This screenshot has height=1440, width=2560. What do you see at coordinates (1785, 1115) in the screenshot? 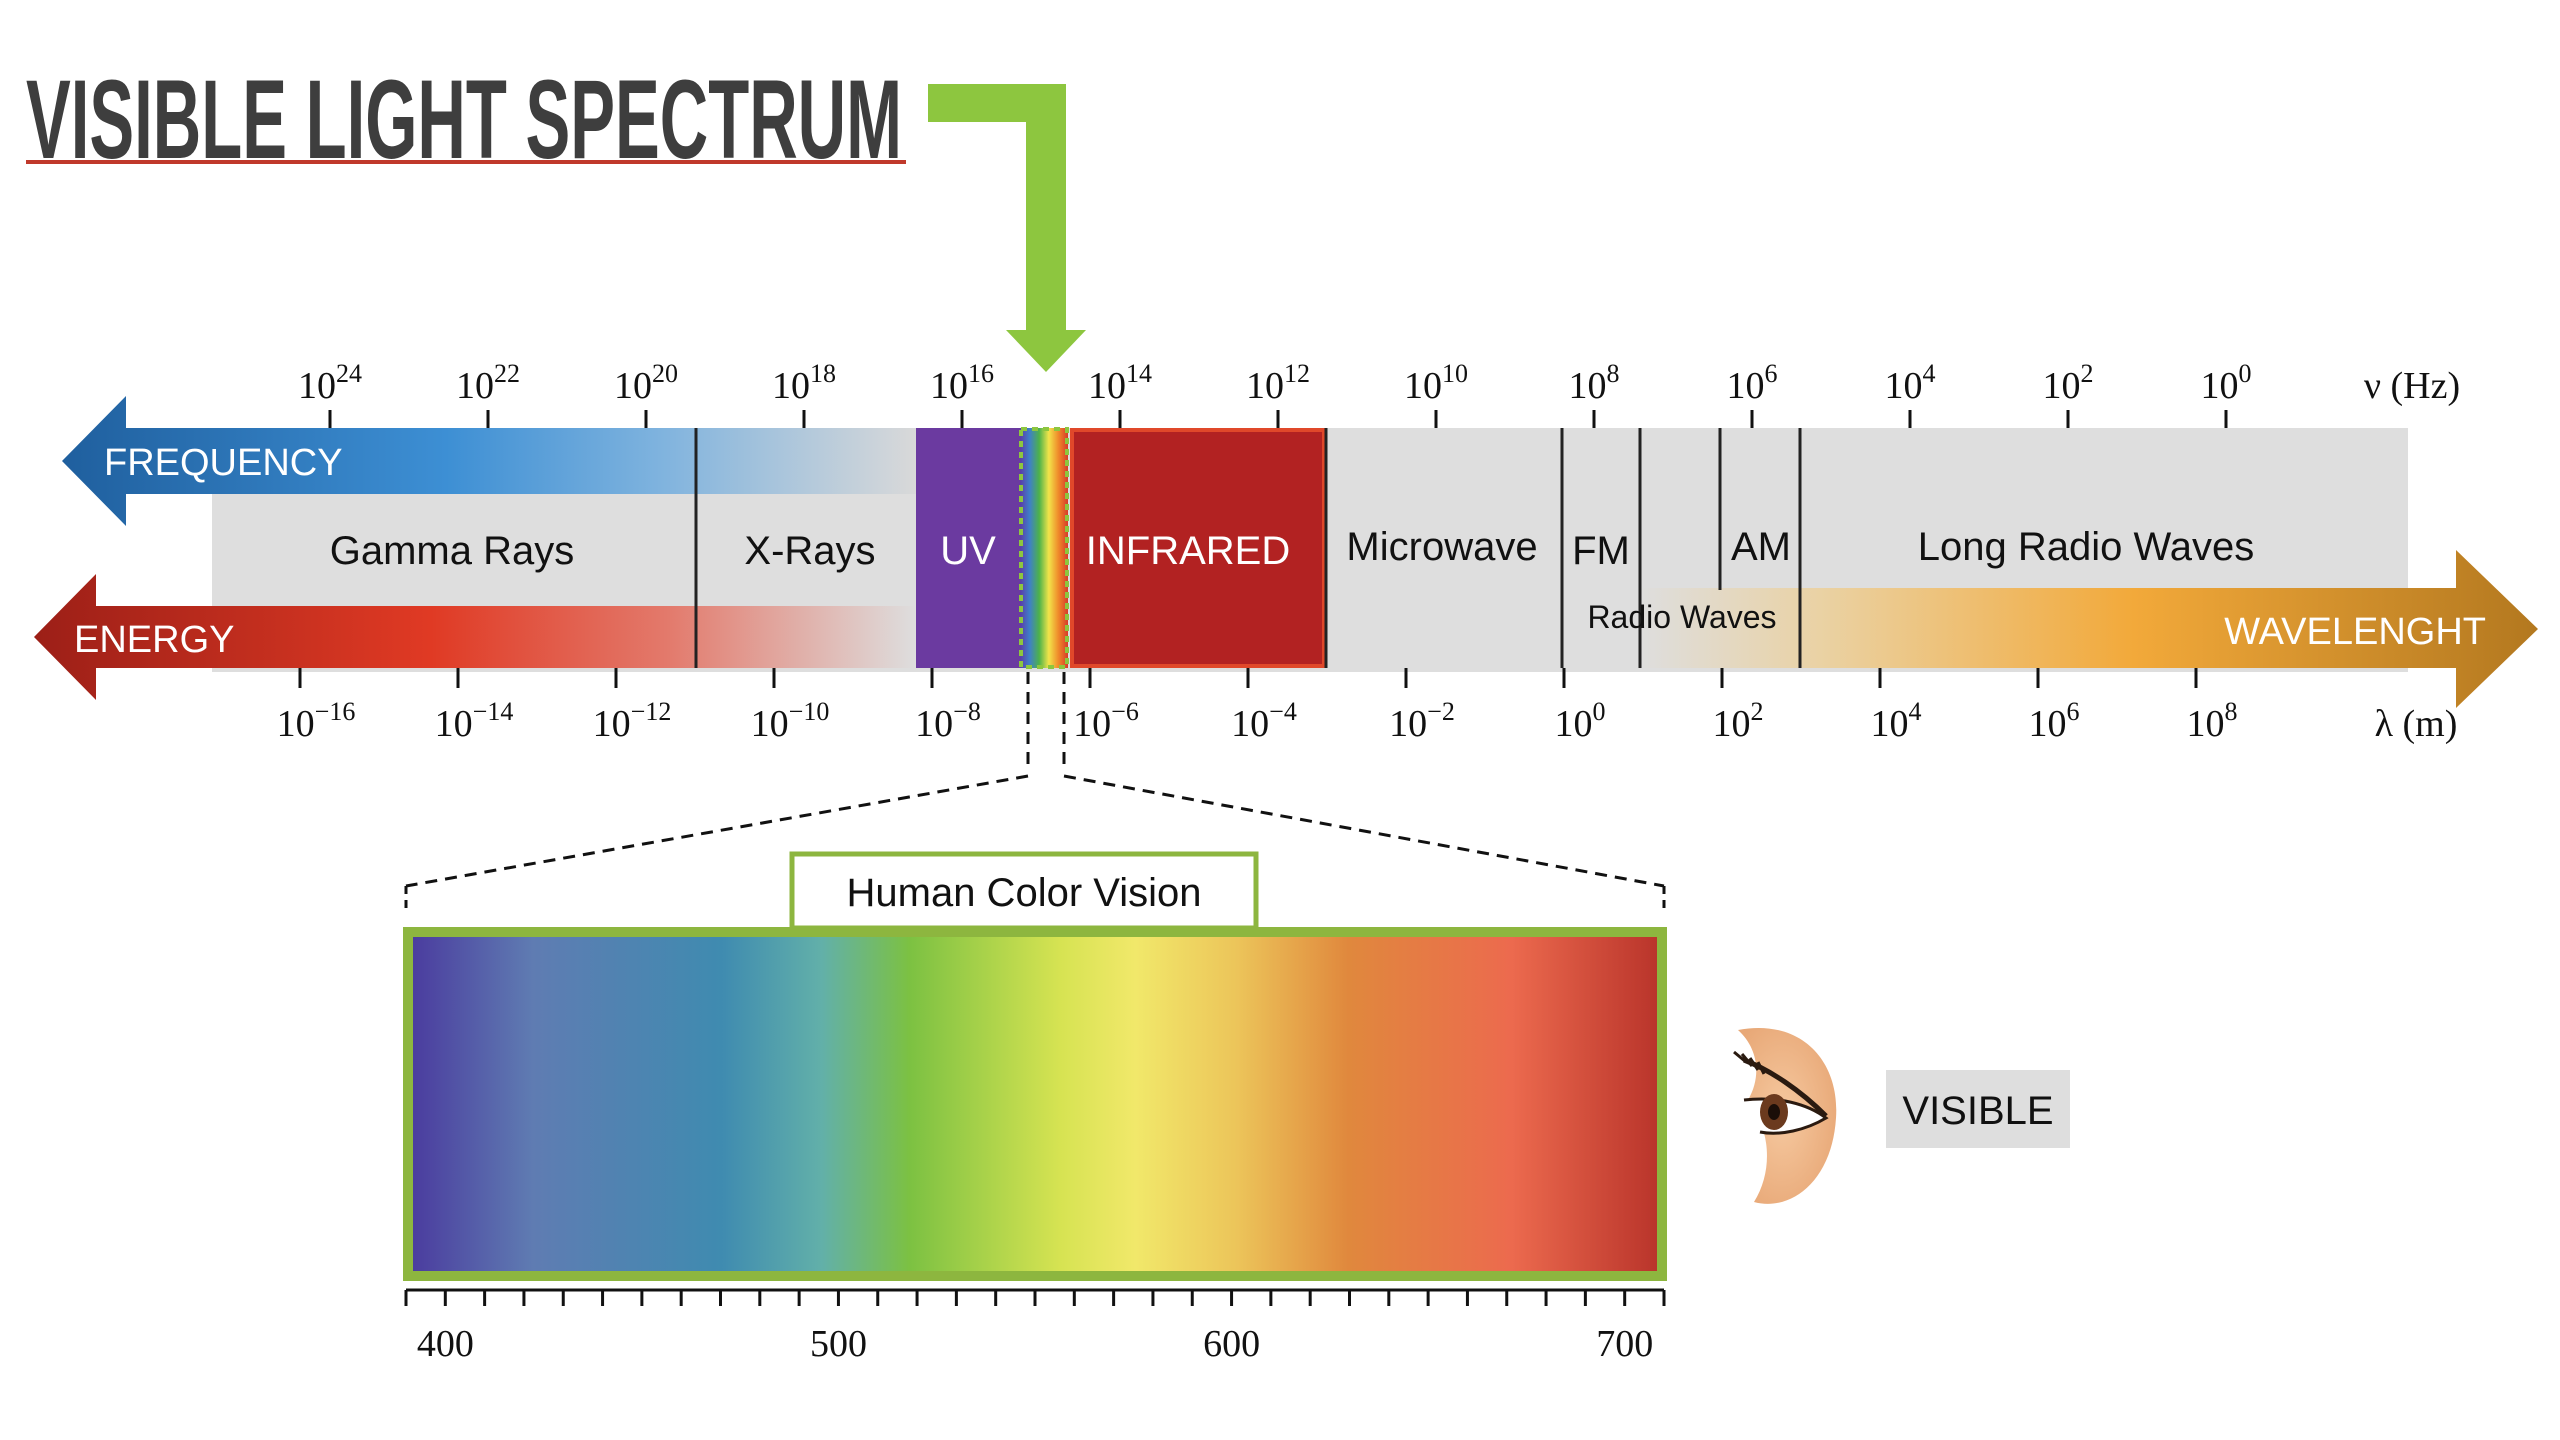
I see `eye-icon` at bounding box center [1785, 1115].